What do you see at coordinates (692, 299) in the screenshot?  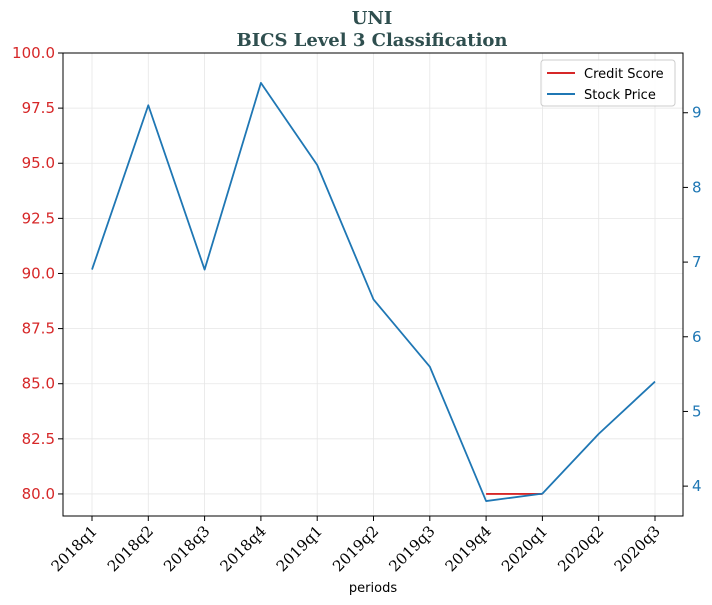 I see `y-axis-right: 4 5 6 7 8 9` at bounding box center [692, 299].